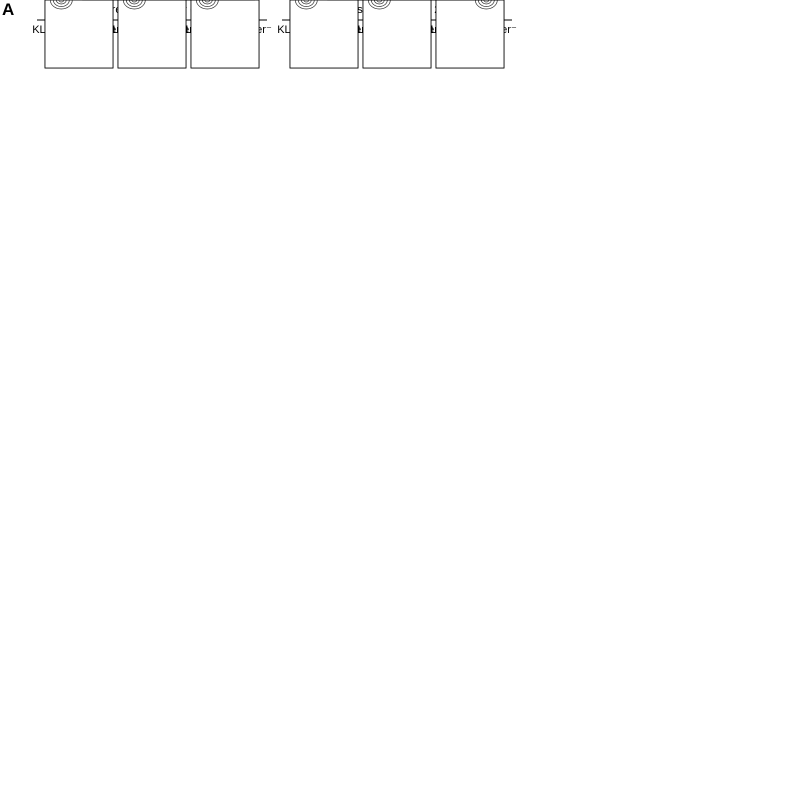 The width and height of the screenshot is (800, 796). I want to click on quadrant-value: 10.4, so click(174, 1).